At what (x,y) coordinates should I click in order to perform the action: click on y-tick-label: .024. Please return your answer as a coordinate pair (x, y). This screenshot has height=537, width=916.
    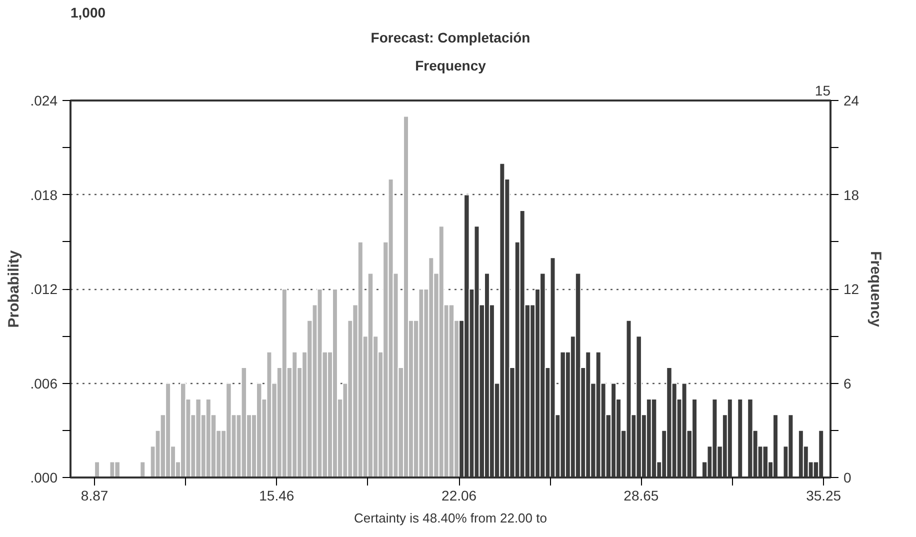
    Looking at the image, I should click on (44, 100).